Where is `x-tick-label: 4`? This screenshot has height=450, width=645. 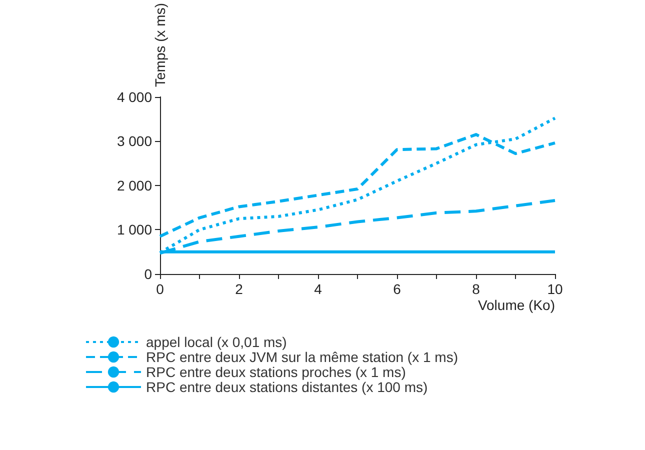 x-tick-label: 4 is located at coordinates (318, 289).